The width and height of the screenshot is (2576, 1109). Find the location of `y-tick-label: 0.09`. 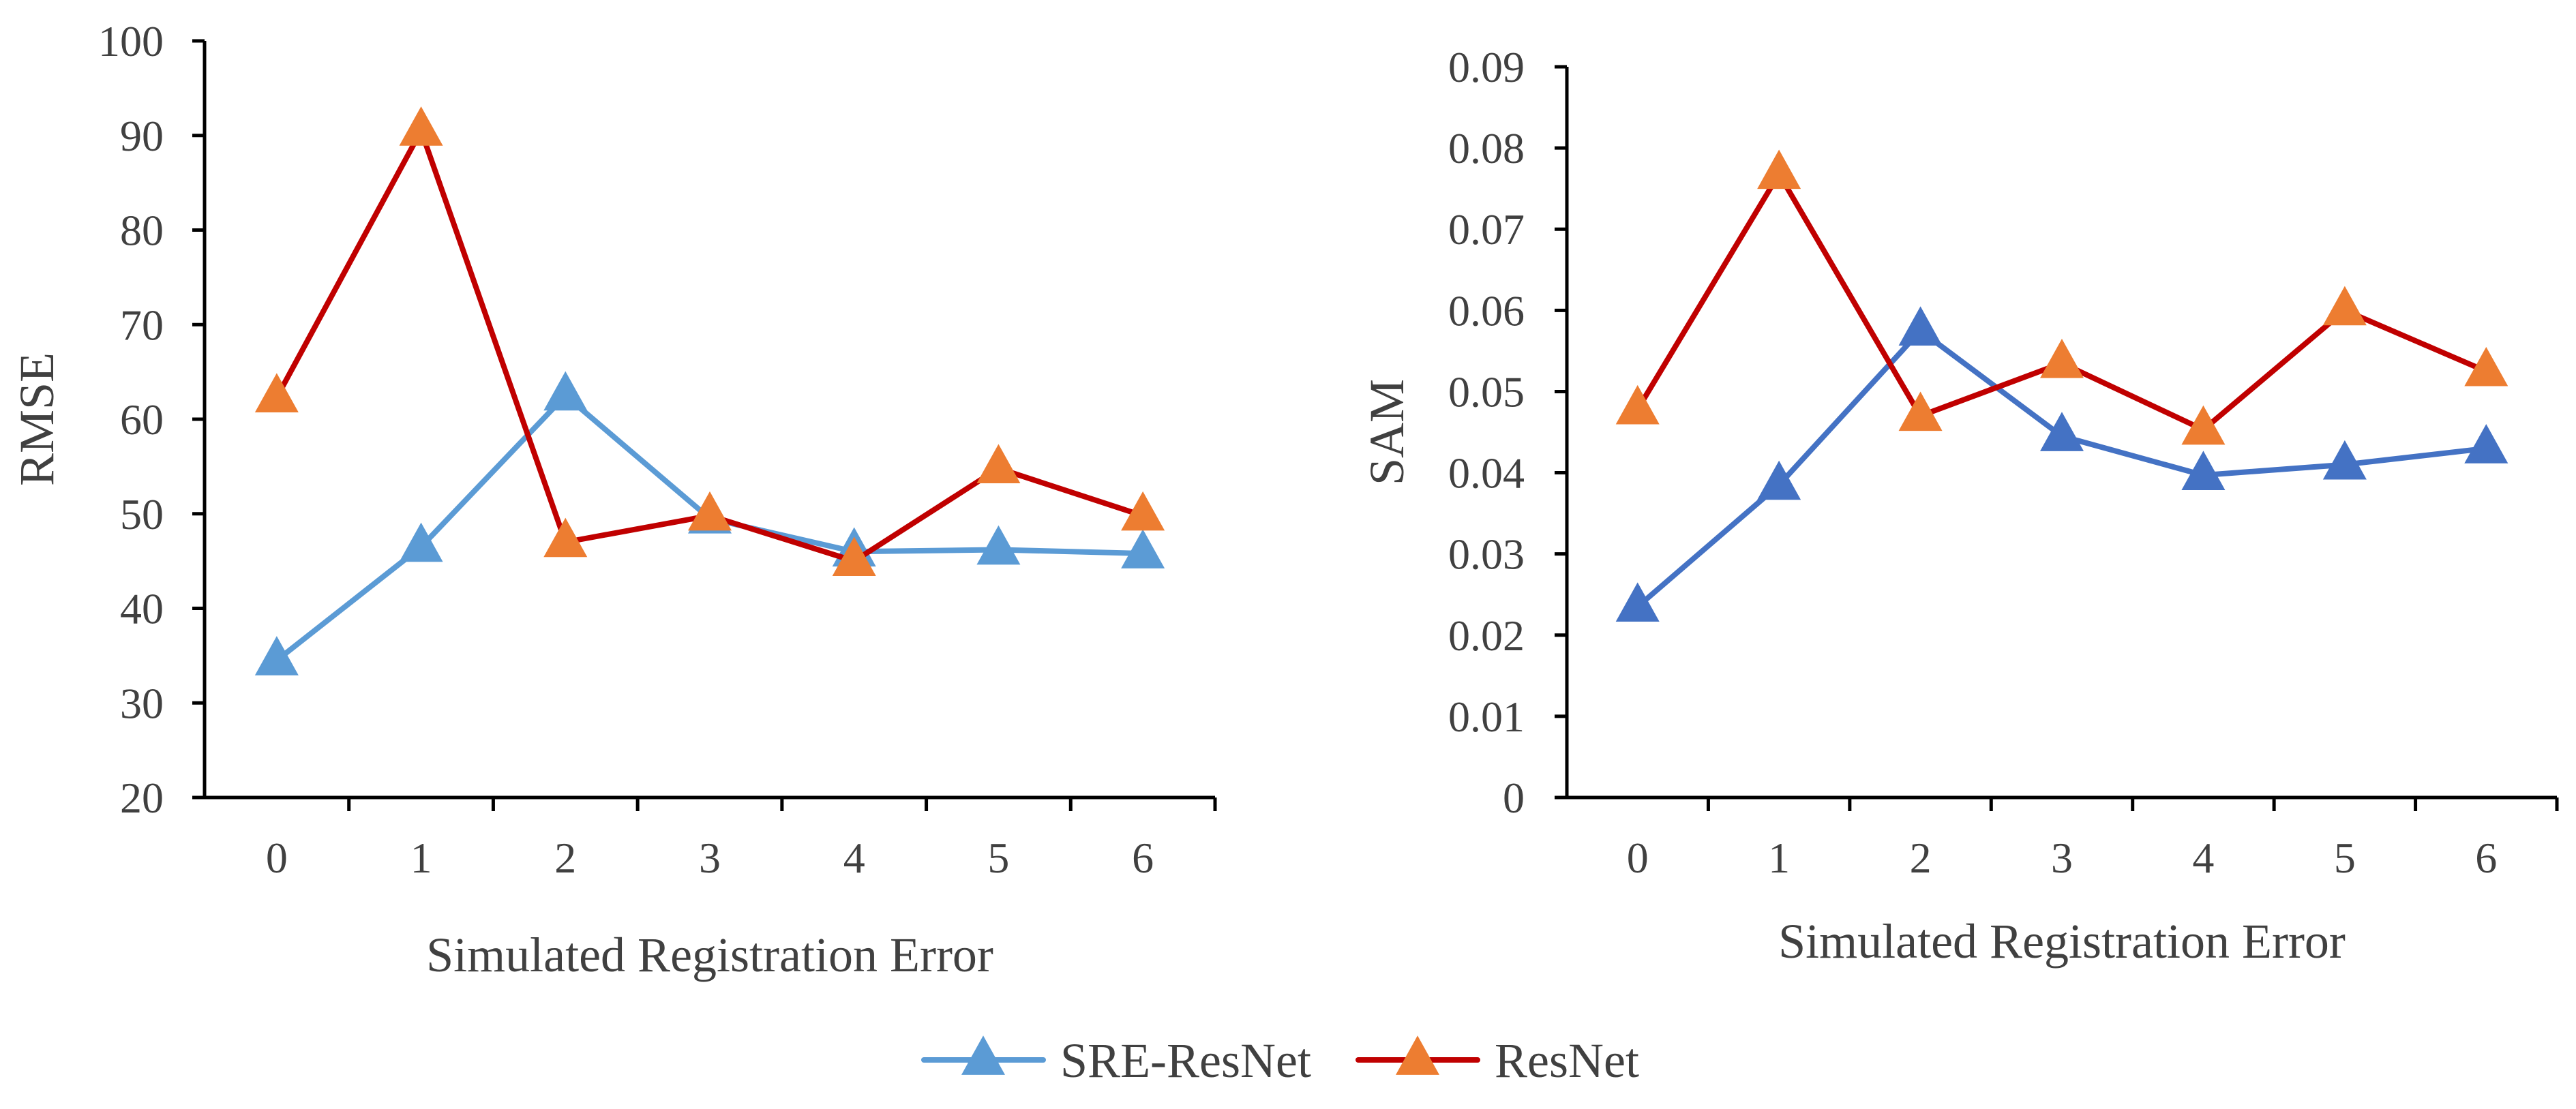

y-tick-label: 0.09 is located at coordinates (1486, 67).